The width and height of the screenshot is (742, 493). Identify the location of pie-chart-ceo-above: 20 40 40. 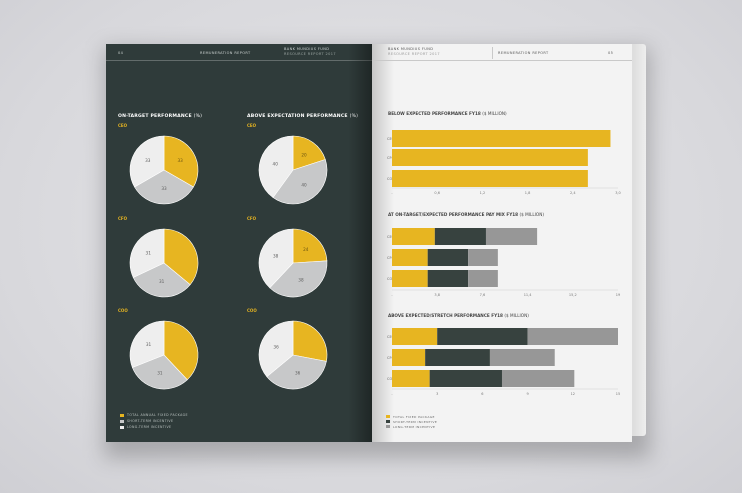
(293, 170).